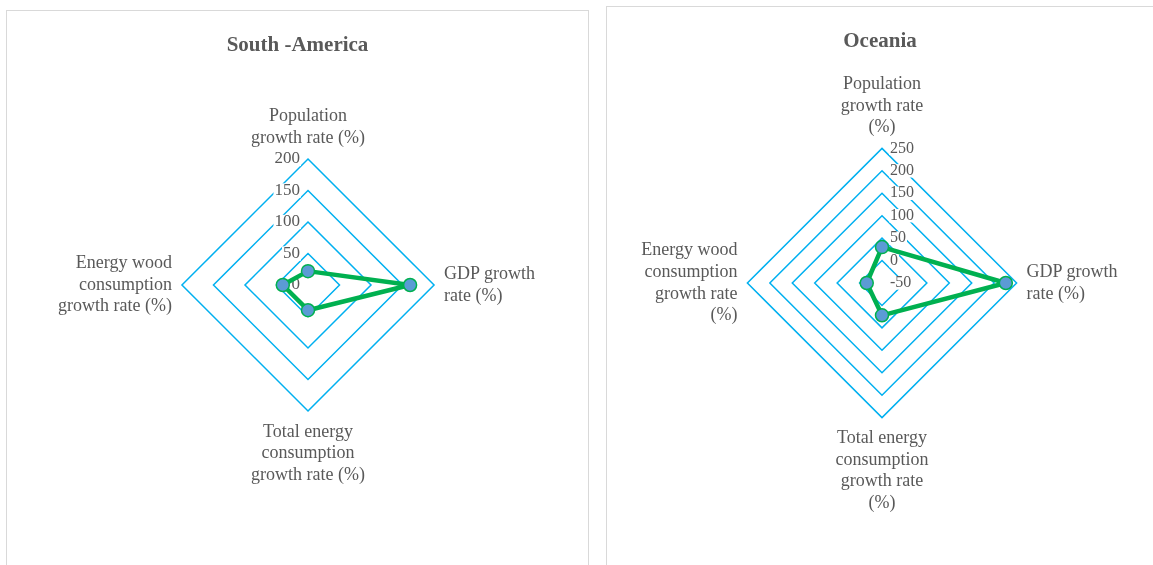 The image size is (1153, 565). I want to click on chart-title: Oceania, so click(880, 40).